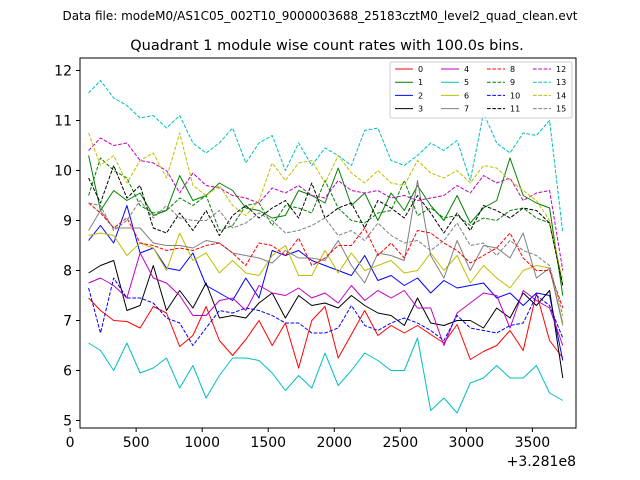 The width and height of the screenshot is (640, 480). What do you see at coordinates (67, 422) in the screenshot?
I see `y-tick-label: 5` at bounding box center [67, 422].